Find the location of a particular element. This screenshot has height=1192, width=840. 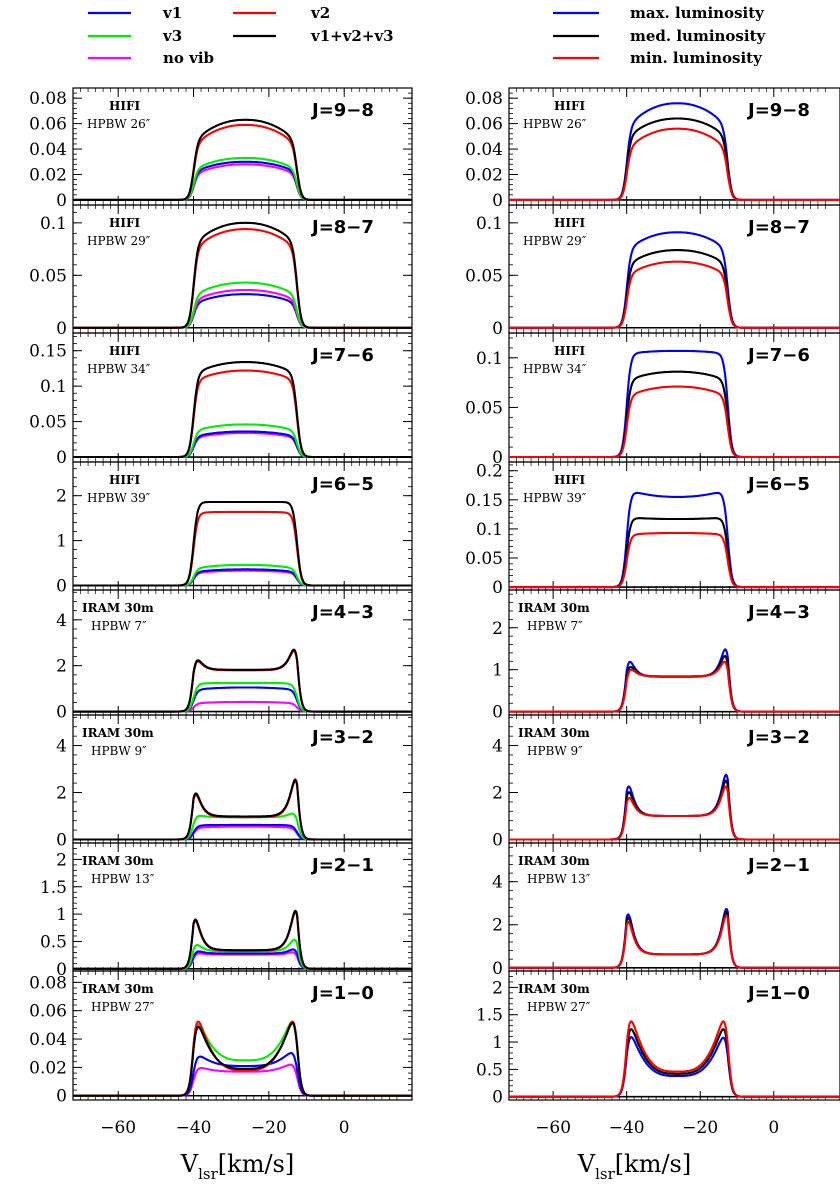

y-tick-label: 1.5 is located at coordinates (489, 1016).